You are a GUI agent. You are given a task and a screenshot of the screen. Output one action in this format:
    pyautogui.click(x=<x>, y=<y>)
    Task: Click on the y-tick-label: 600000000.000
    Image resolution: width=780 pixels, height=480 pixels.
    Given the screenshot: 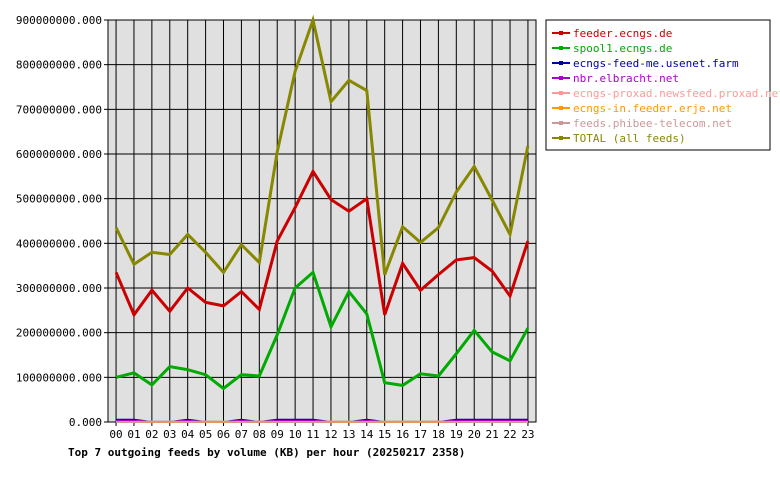 What is the action you would take?
    pyautogui.click(x=59, y=154)
    